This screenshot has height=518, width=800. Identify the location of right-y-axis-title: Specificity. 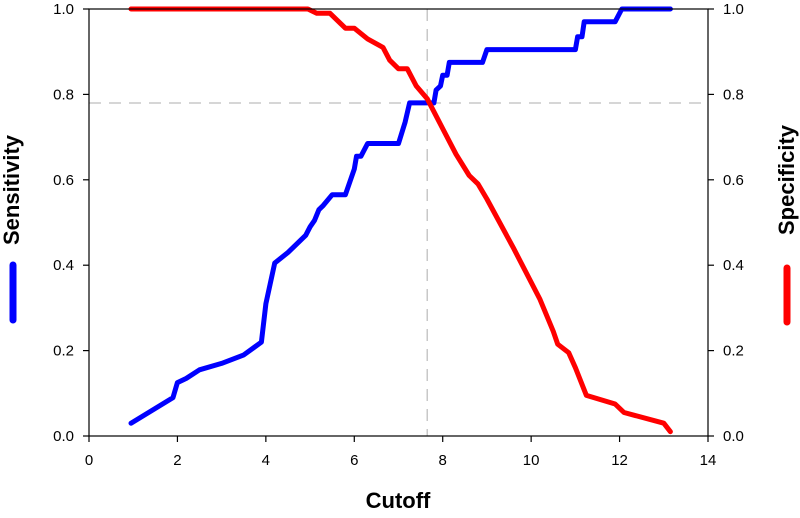
(786, 225).